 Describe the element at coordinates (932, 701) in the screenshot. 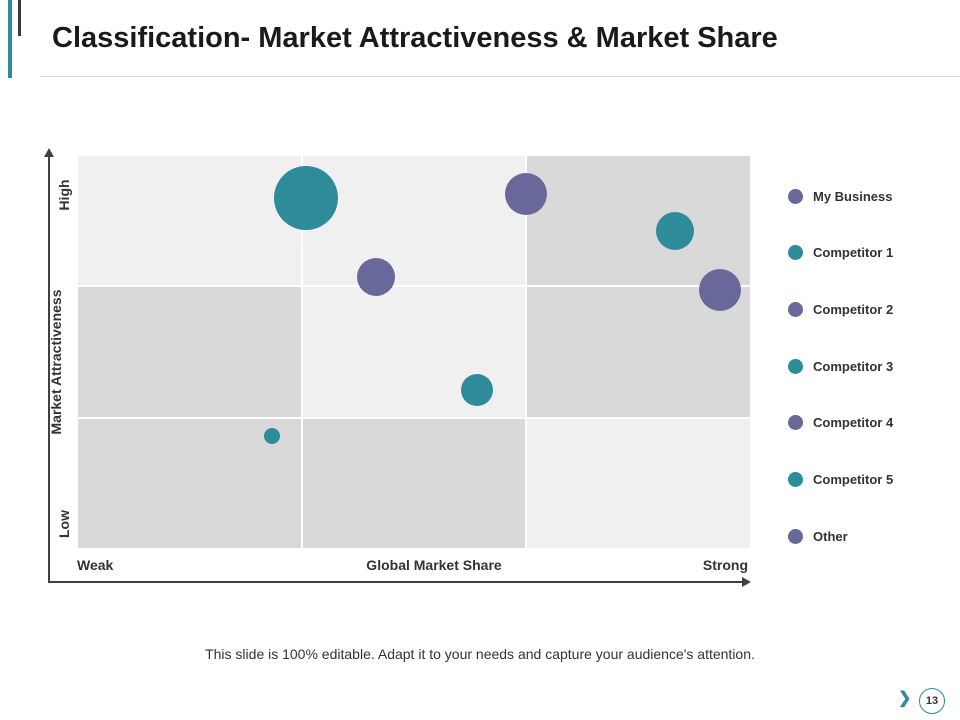

I see `page-number-badge: 13` at that location.